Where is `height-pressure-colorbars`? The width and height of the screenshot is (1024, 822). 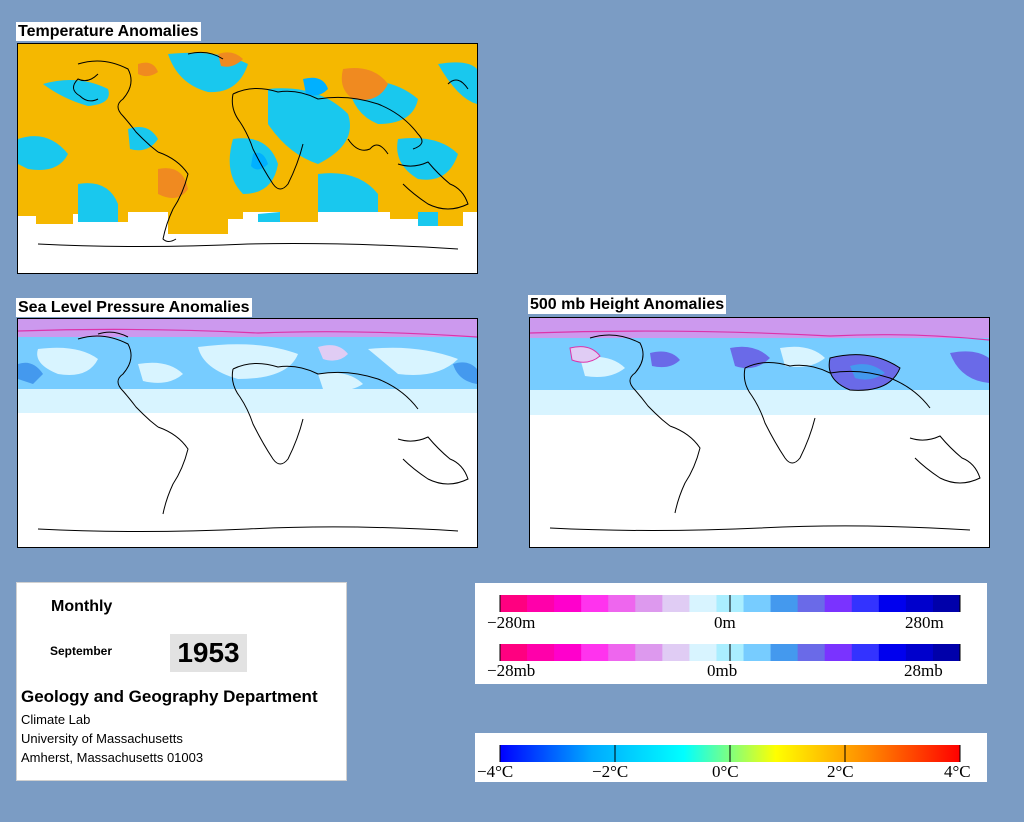
height-pressure-colorbars is located at coordinates (730, 628).